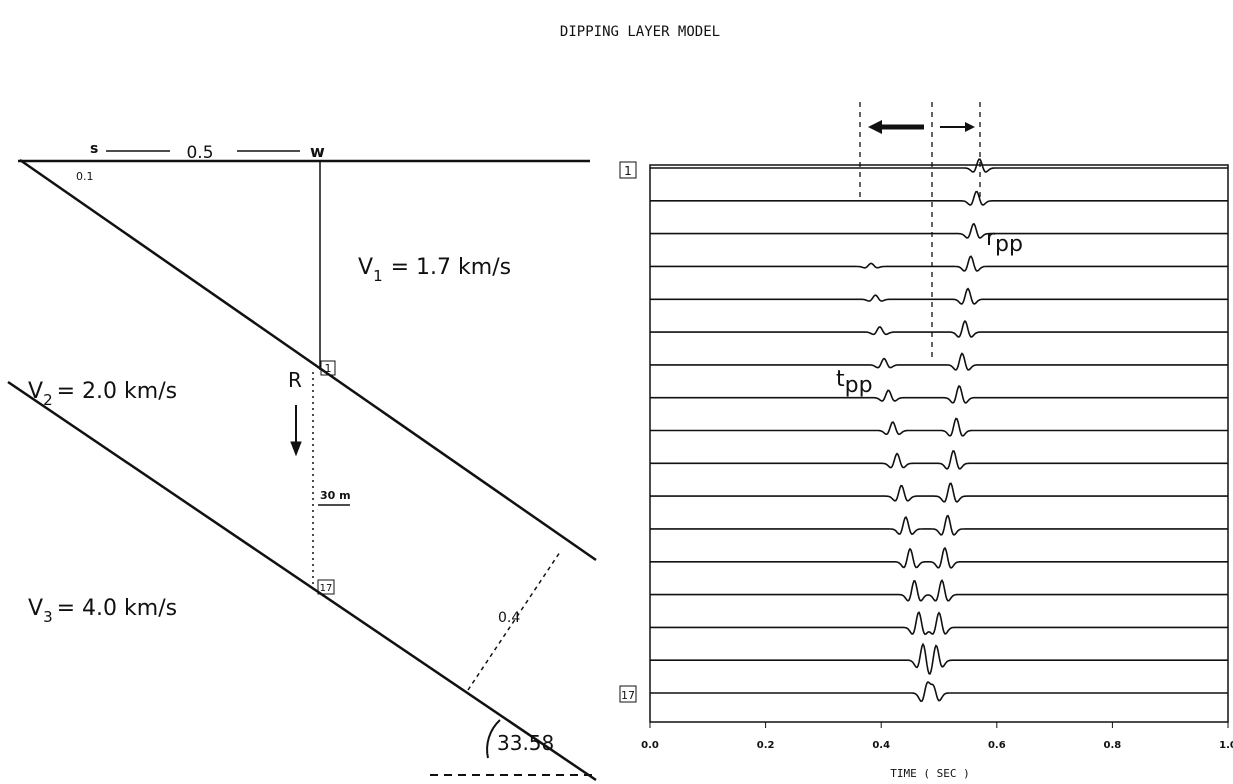 The width and height of the screenshot is (1233, 784). What do you see at coordinates (317, 151) in the screenshot?
I see `well-label: w` at bounding box center [317, 151].